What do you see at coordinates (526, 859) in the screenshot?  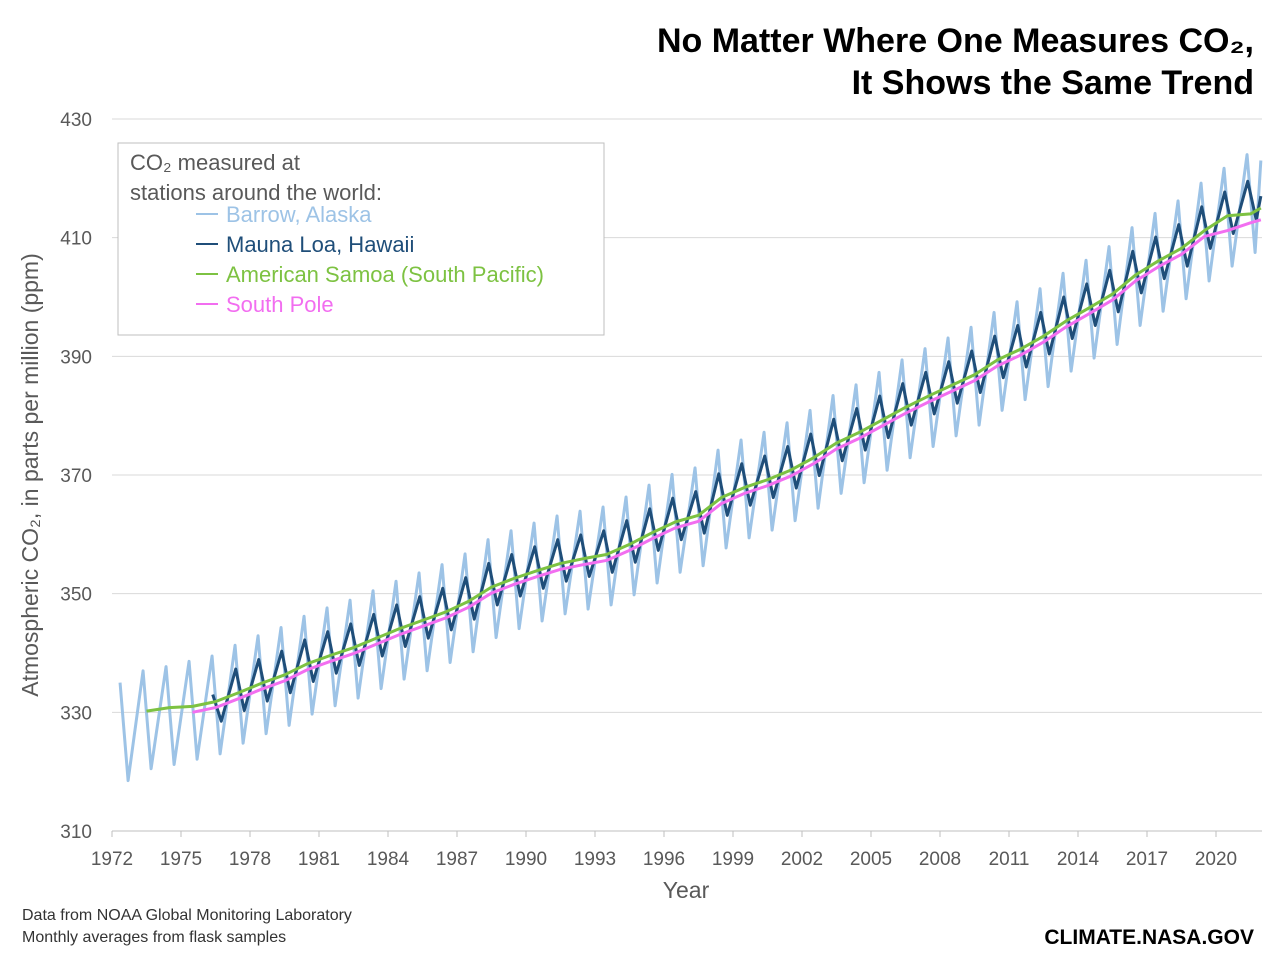 I see `x-tick-label: 1990` at bounding box center [526, 859].